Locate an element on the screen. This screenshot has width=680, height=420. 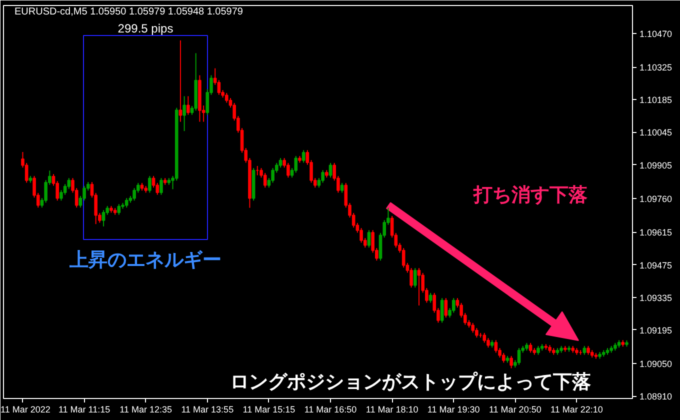
chart-title: EURUSD-cd,M5 1.05950 1.05979 1.05948 1.05979 is located at coordinates (129, 12).